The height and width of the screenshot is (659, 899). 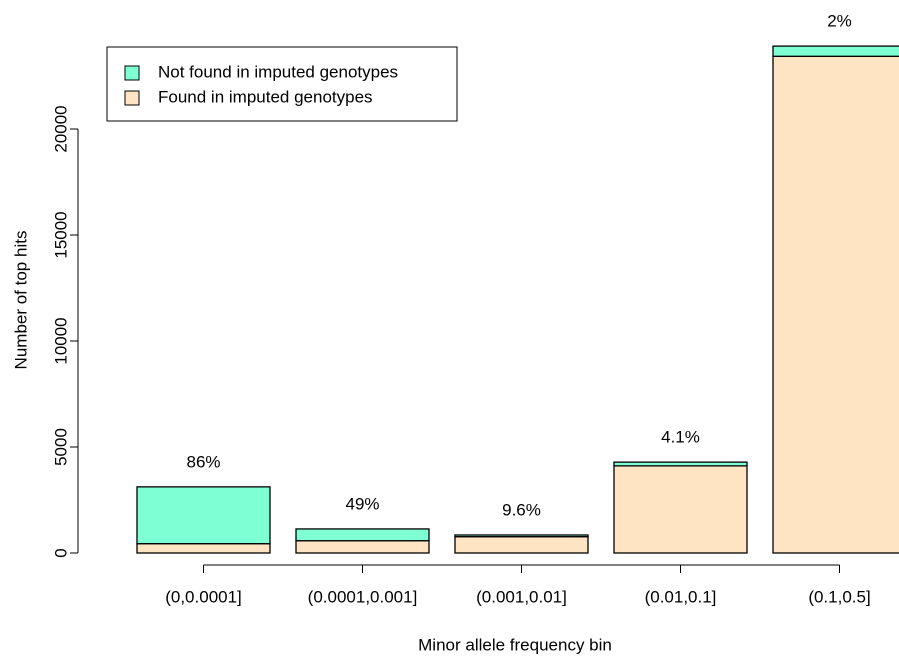 What do you see at coordinates (203, 596) in the screenshot?
I see `x-tick-label: (0,0.0001]` at bounding box center [203, 596].